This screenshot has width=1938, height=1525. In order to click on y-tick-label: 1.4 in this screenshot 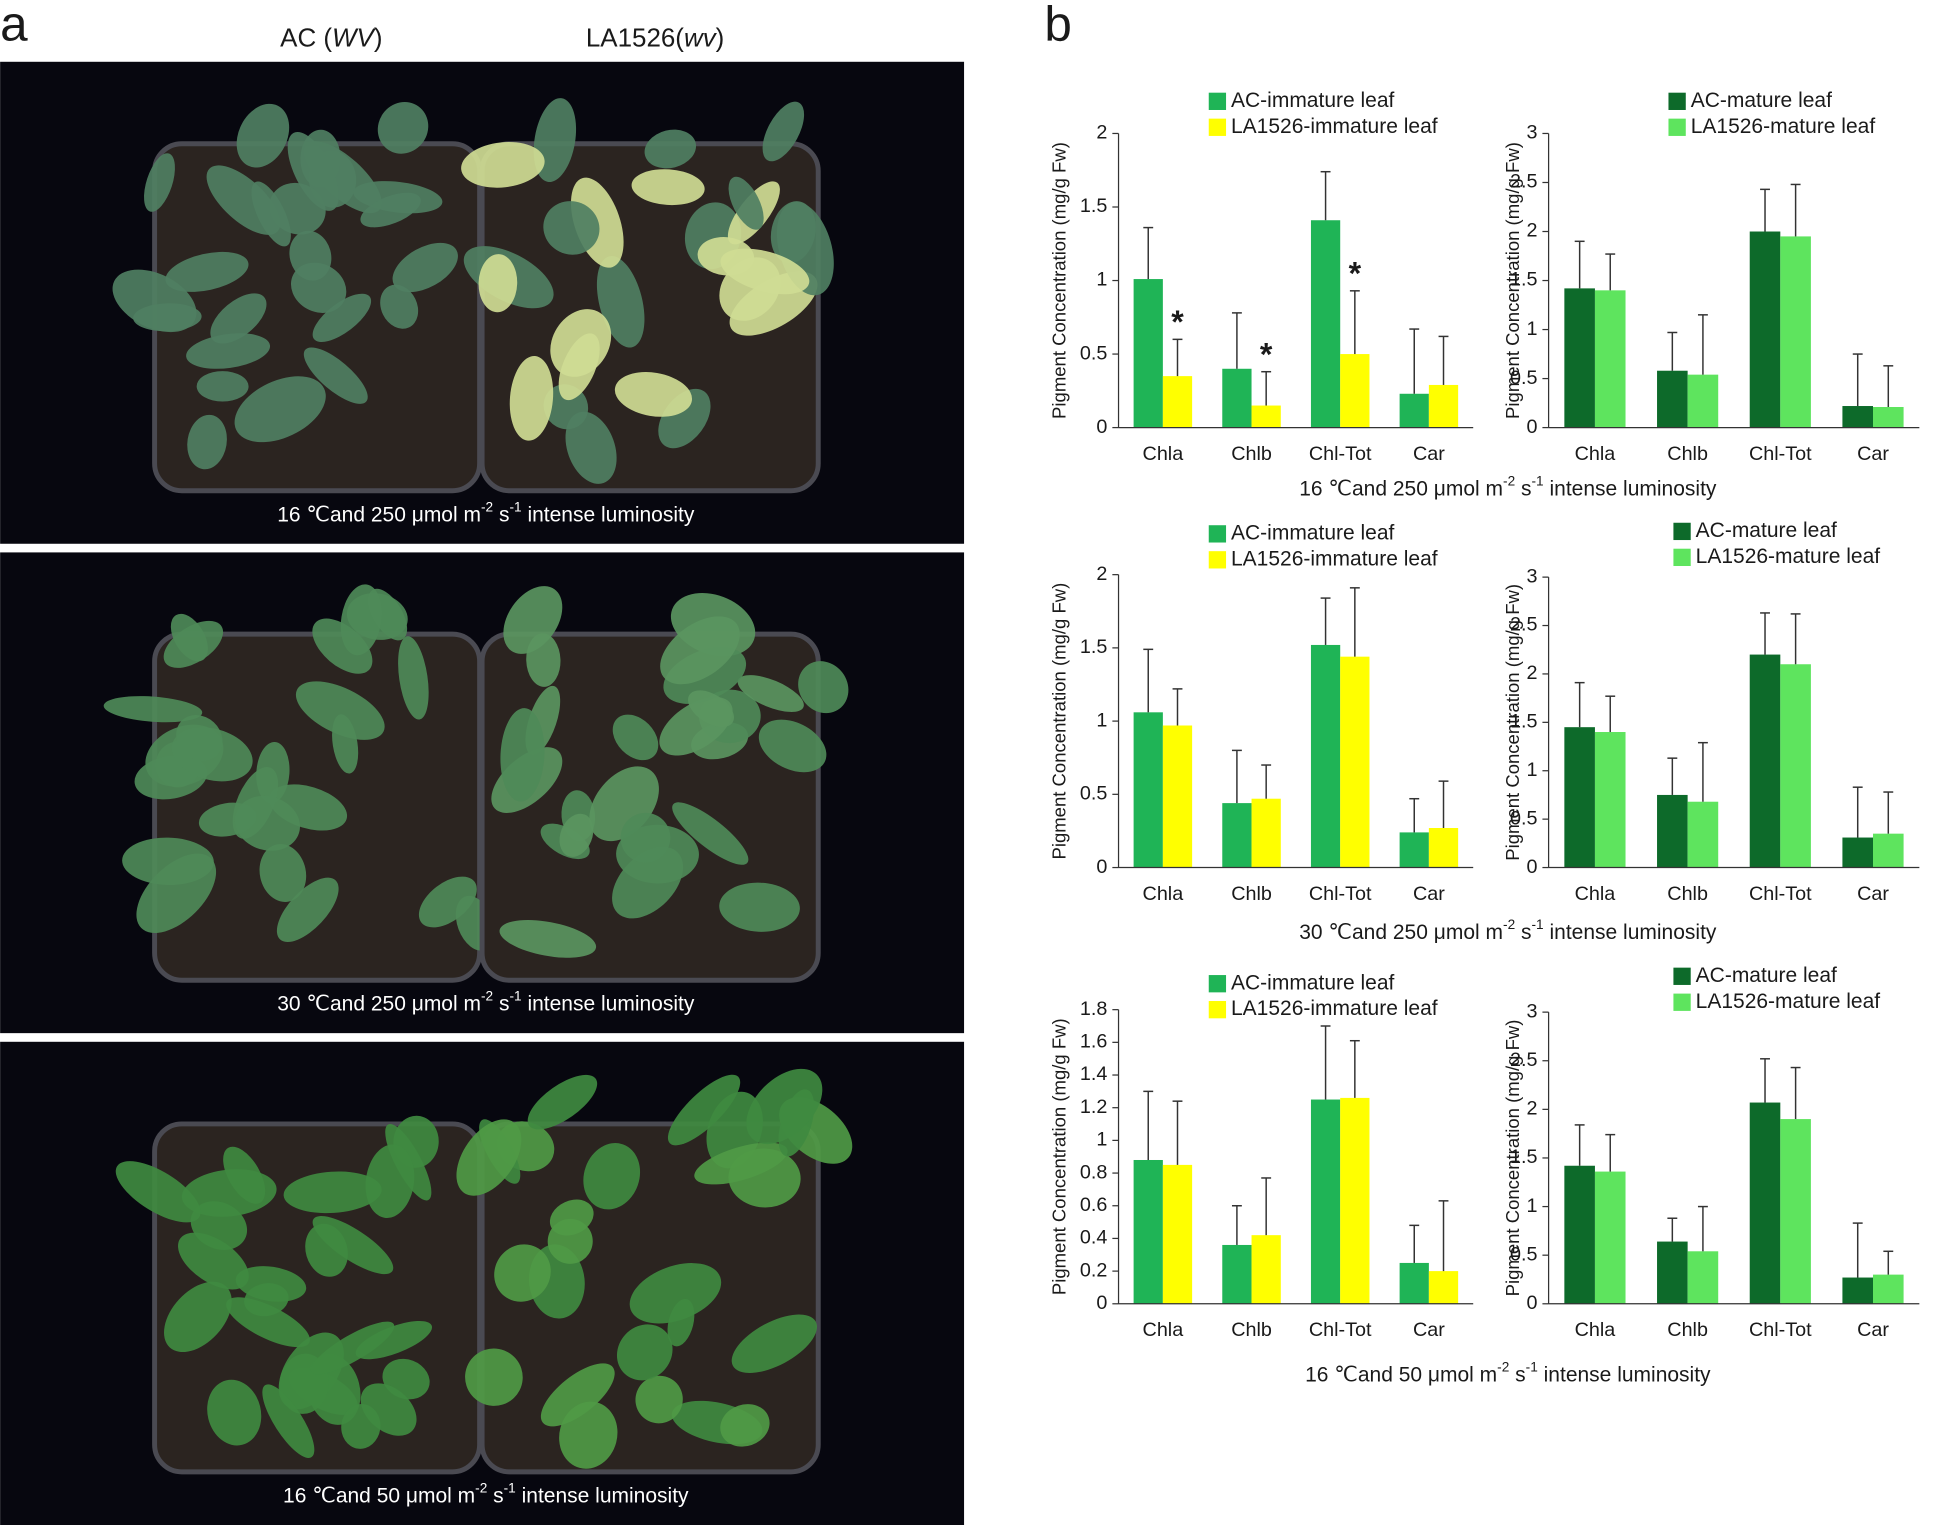, I will do `click(1093, 1074)`.